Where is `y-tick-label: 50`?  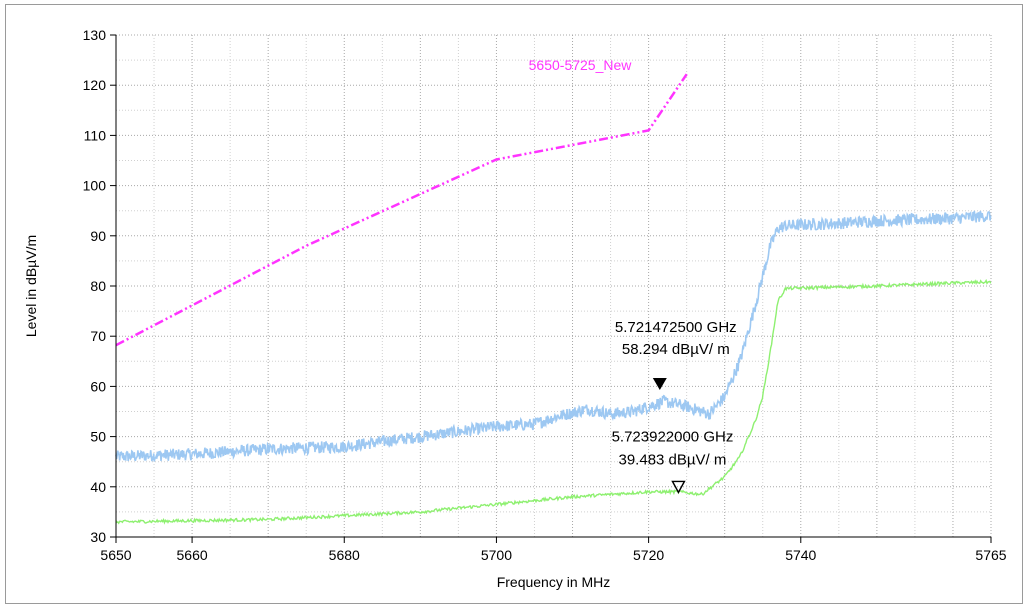
y-tick-label: 50 is located at coordinates (98, 437).